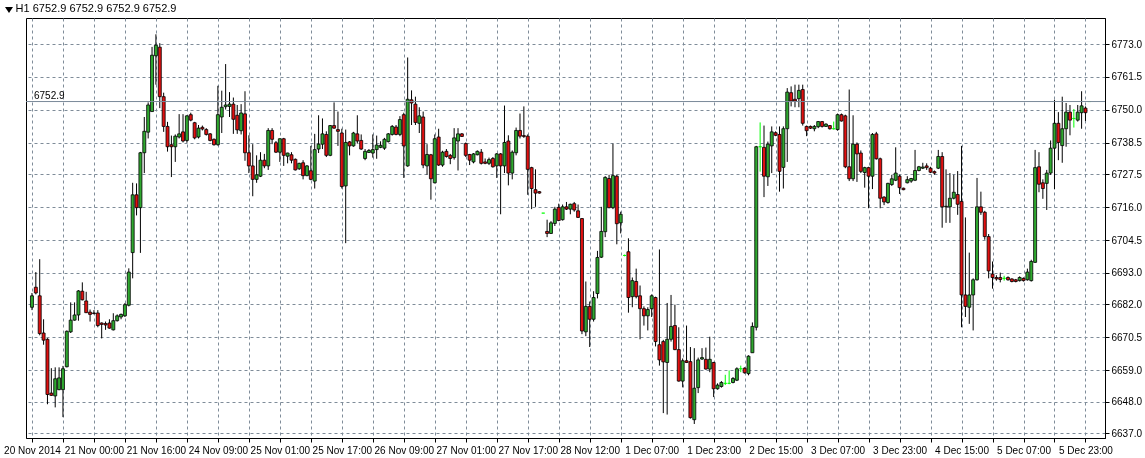 The height and width of the screenshot is (458, 1145). What do you see at coordinates (1127, 273) in the screenshot?
I see `y-tick-label: 6693.0` at bounding box center [1127, 273].